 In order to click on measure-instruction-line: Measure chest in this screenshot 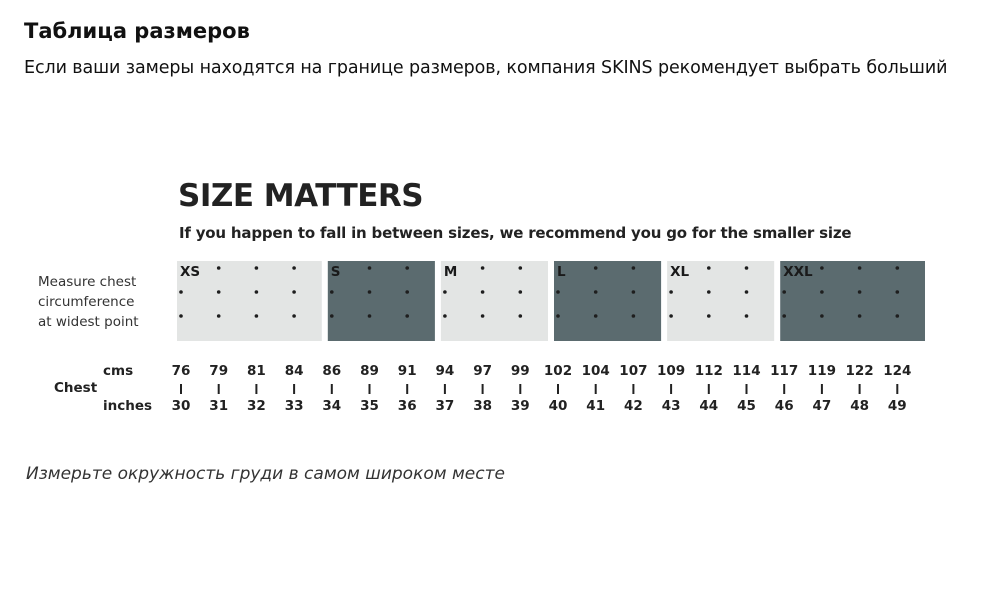, I will do `click(87, 282)`.